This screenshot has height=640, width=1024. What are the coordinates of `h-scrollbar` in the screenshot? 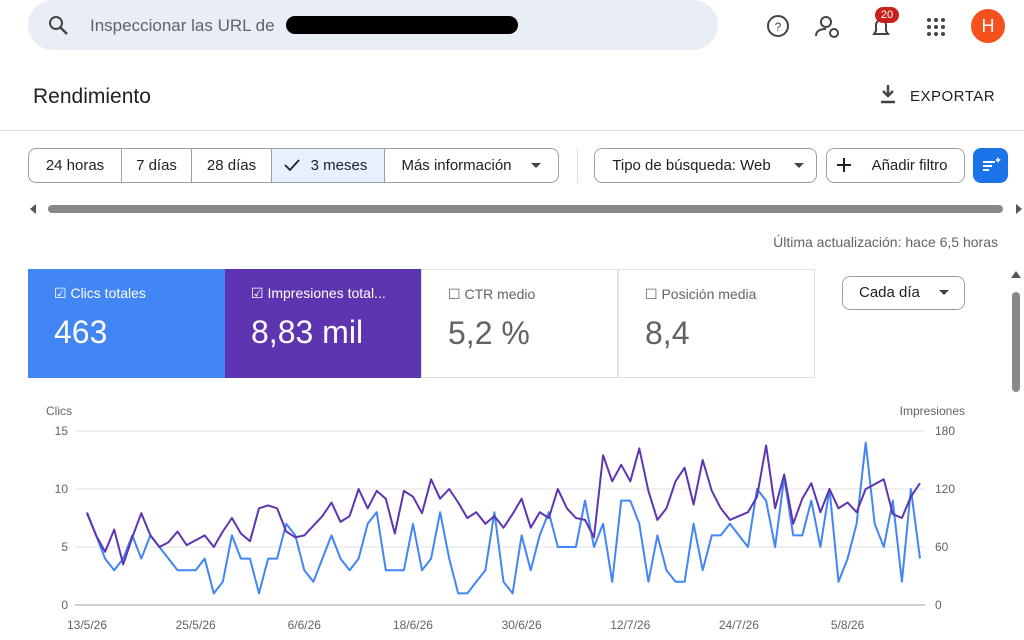 It's located at (526, 209).